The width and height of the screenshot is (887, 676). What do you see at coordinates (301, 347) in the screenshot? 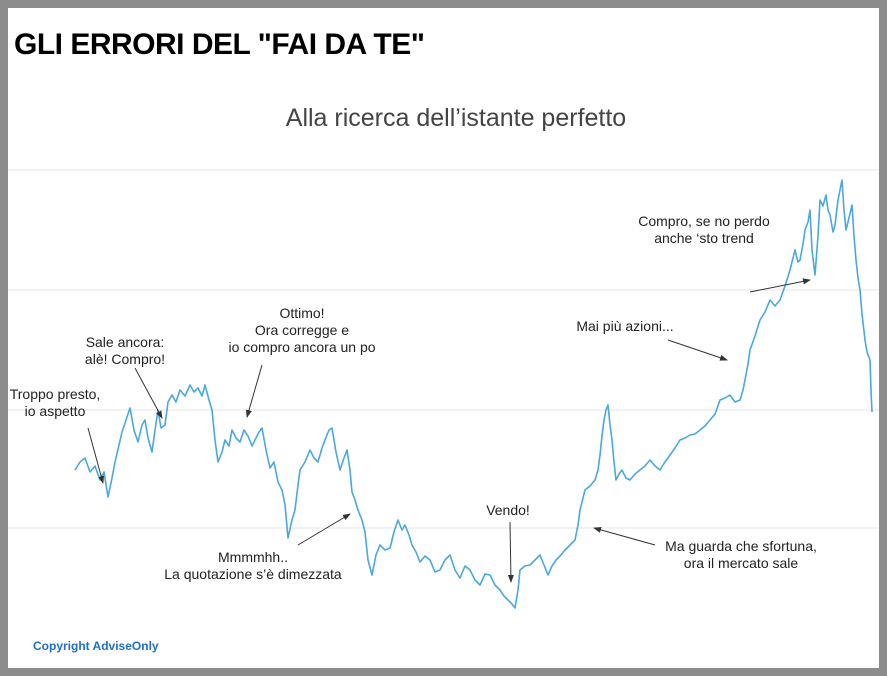
I see `annotation: io compro ancora un po` at bounding box center [301, 347].